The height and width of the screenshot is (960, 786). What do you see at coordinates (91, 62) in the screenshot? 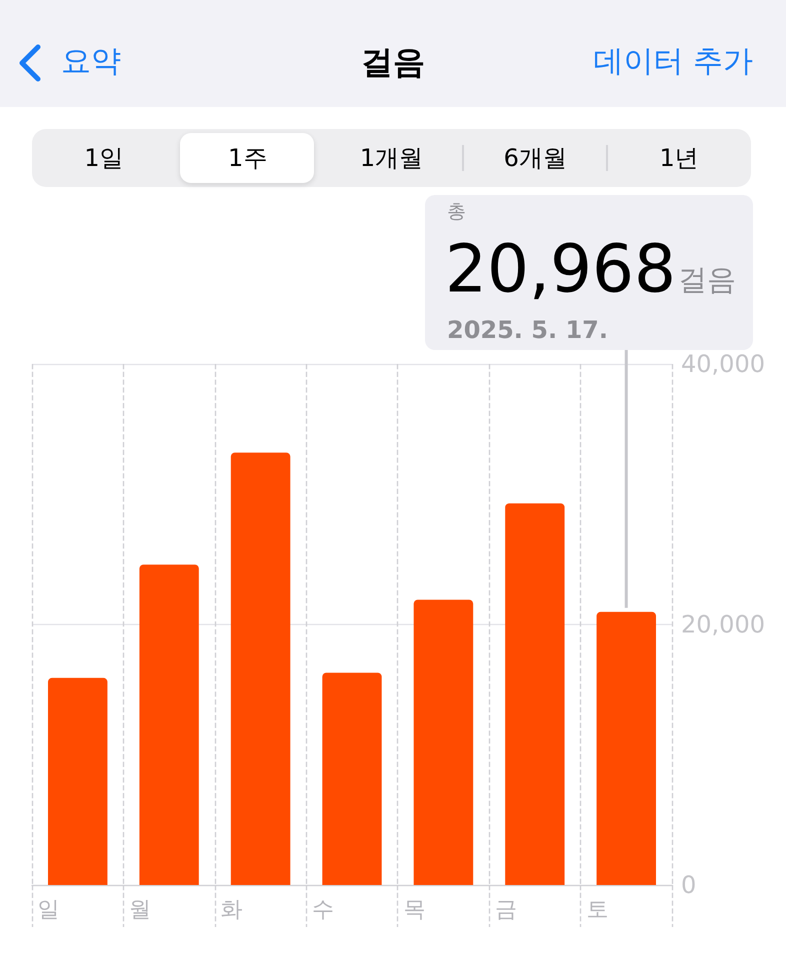
I see `text: 요약` at bounding box center [91, 62].